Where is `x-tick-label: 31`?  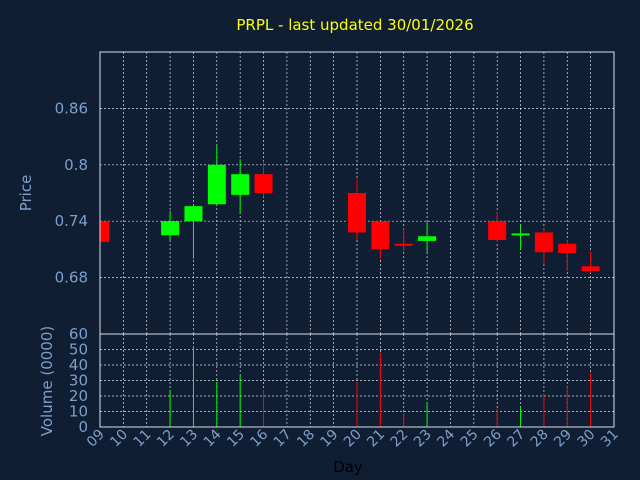
x-tick-label: 31 is located at coordinates (610, 439).